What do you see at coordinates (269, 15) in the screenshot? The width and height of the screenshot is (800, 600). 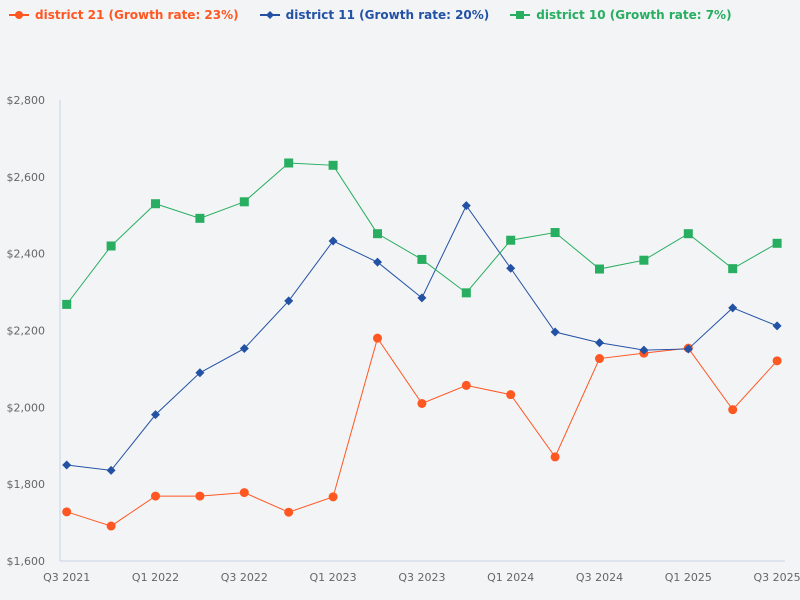 I see `diamond-marker-icon` at bounding box center [269, 15].